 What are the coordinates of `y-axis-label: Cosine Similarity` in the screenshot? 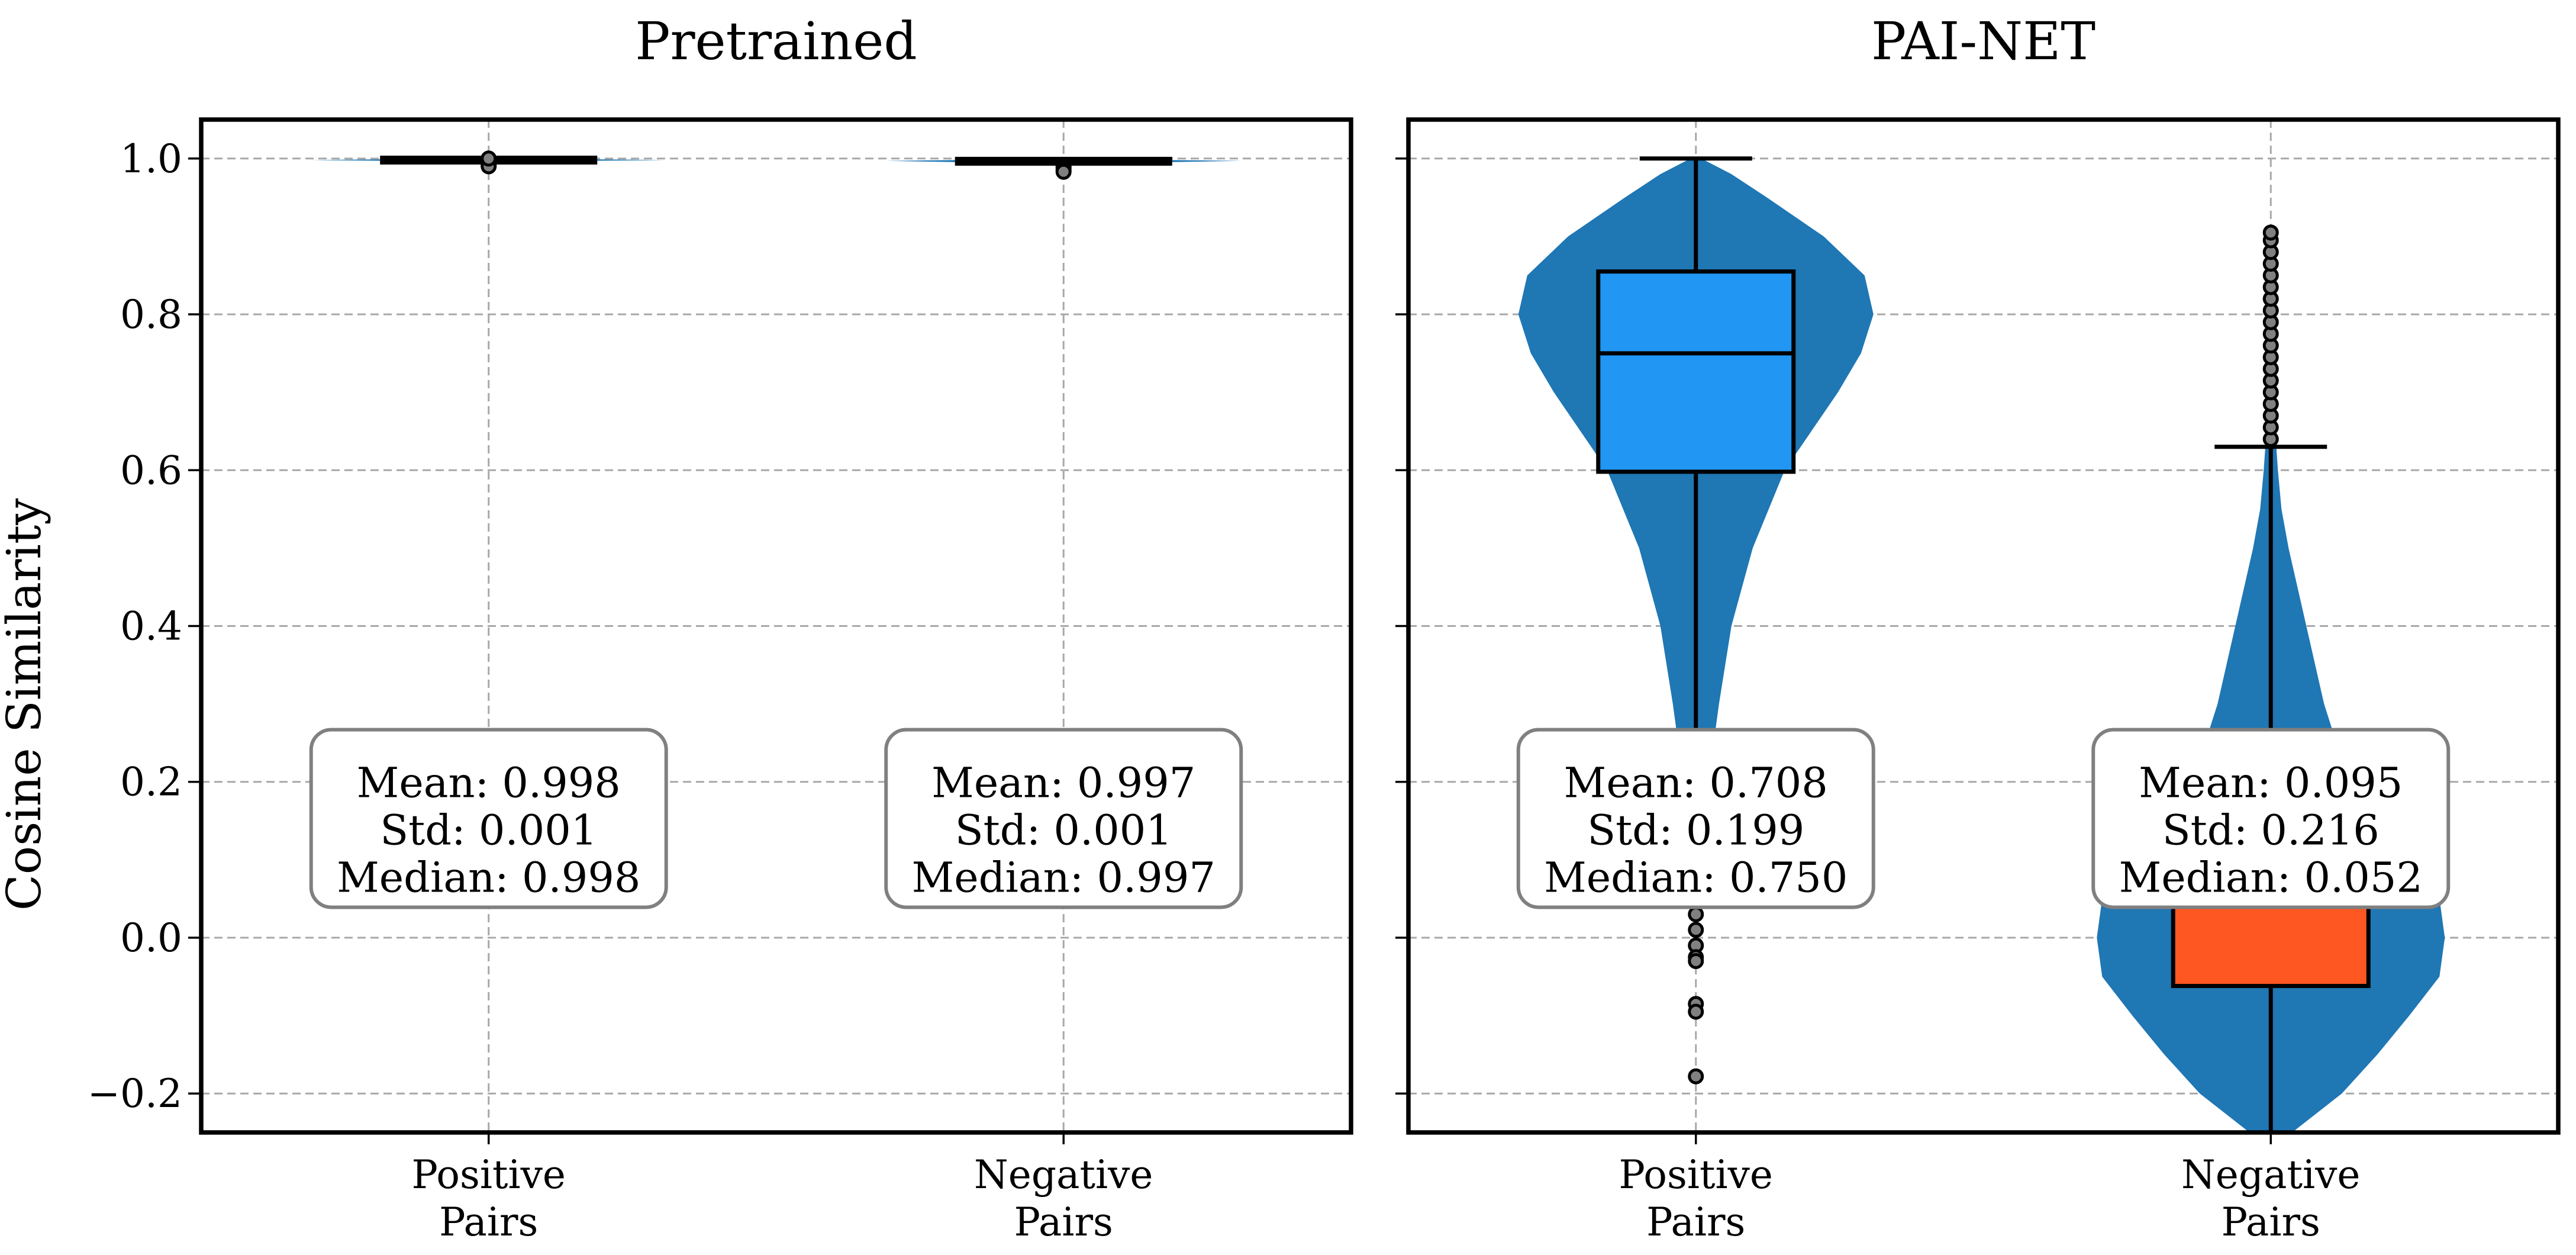 It's located at (25, 704).